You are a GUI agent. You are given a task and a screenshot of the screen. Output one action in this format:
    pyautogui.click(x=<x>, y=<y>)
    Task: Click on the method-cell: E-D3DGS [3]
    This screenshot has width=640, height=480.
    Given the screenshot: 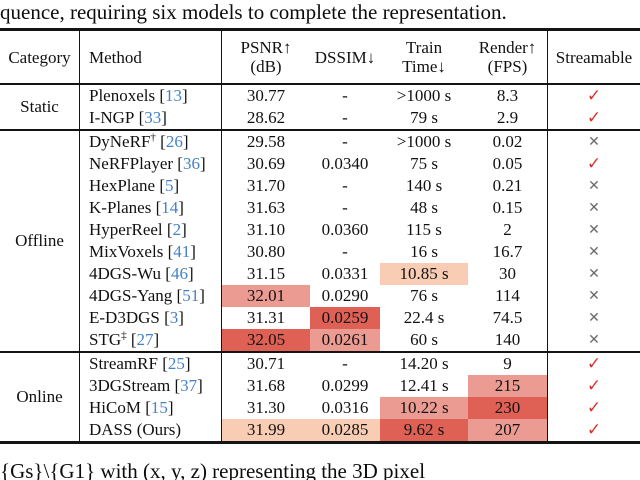 What is the action you would take?
    pyautogui.click(x=151, y=318)
    